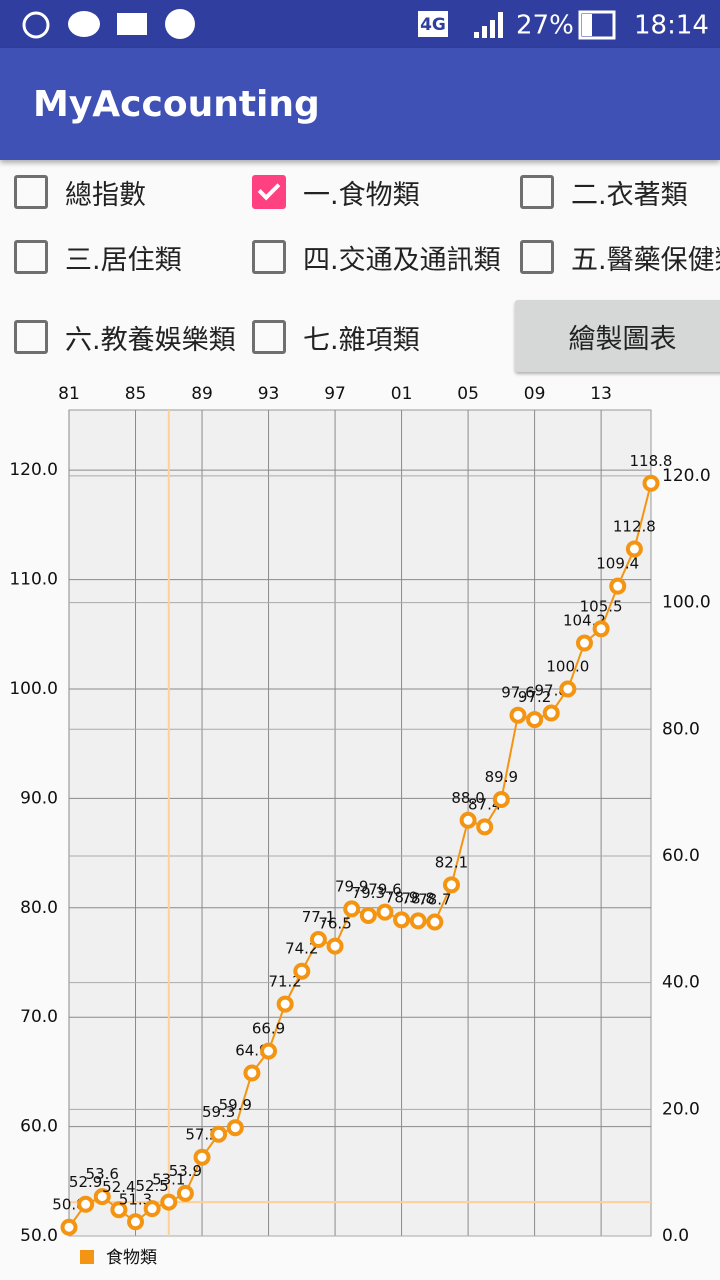 Image resolution: width=720 pixels, height=1280 pixels. I want to click on y2-tick-label: 60.0, so click(681, 856).